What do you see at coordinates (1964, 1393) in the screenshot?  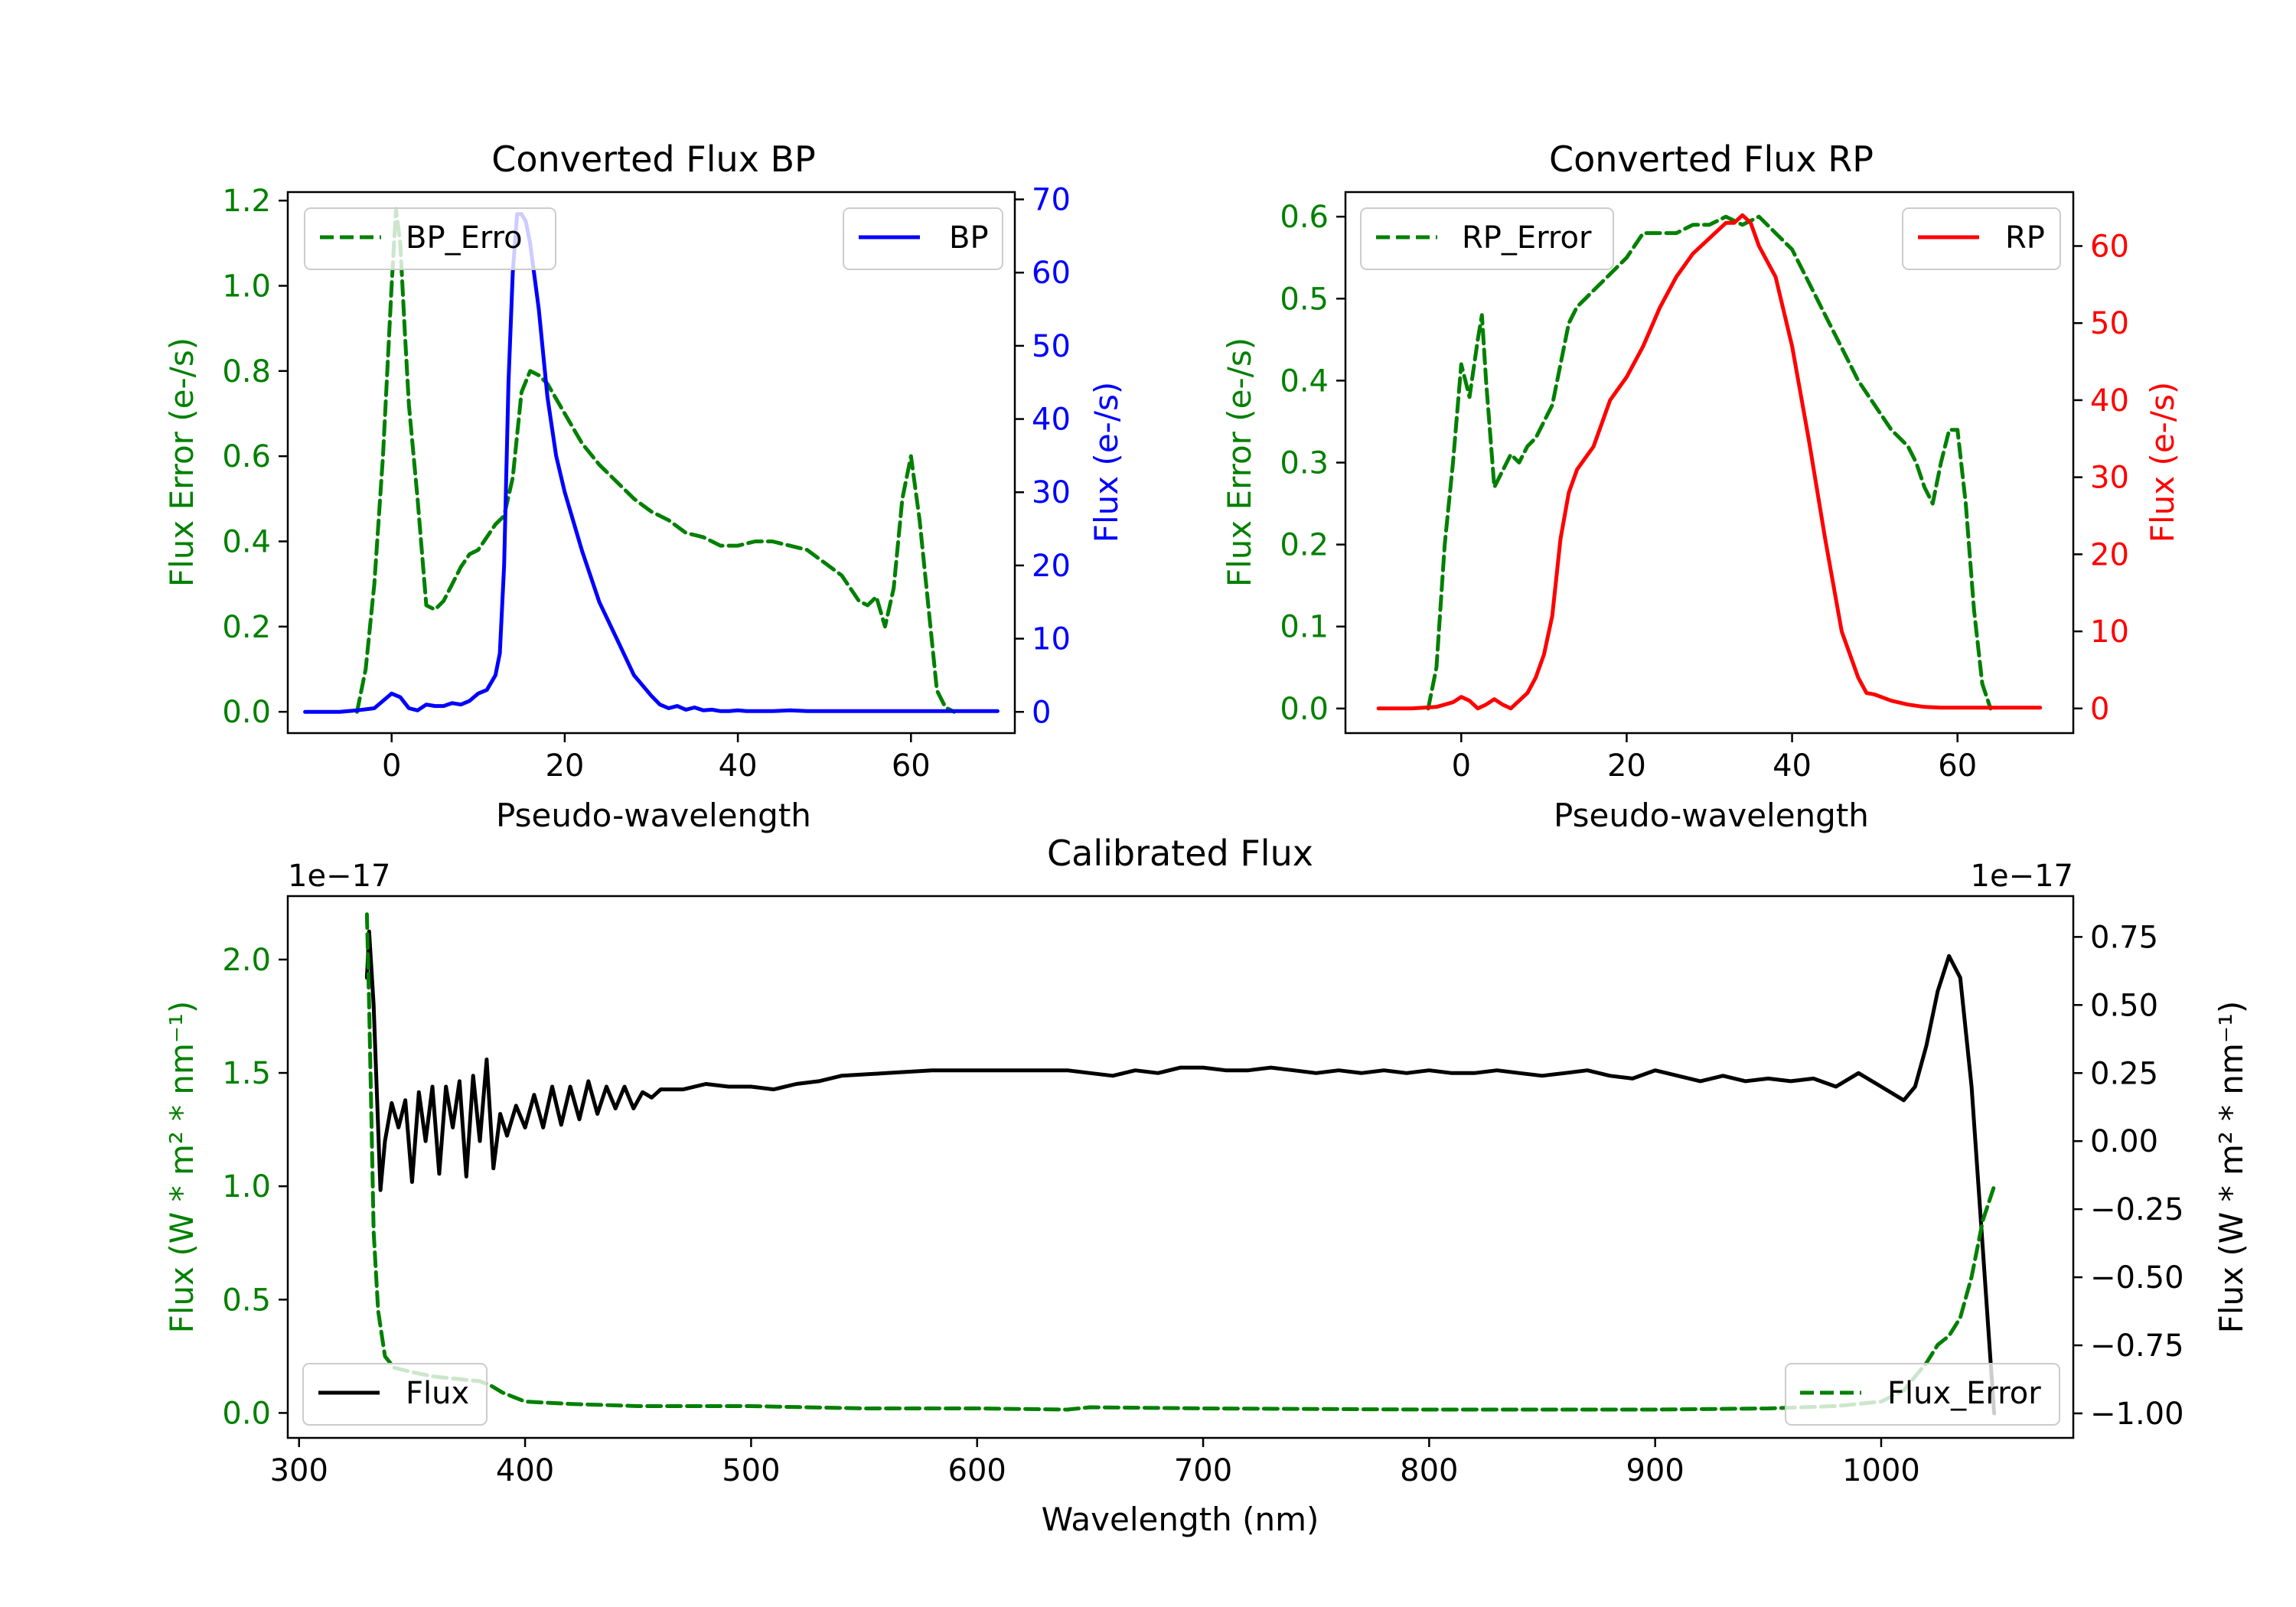 I see `cal-legend-error-label: Flux_Error` at bounding box center [1964, 1393].